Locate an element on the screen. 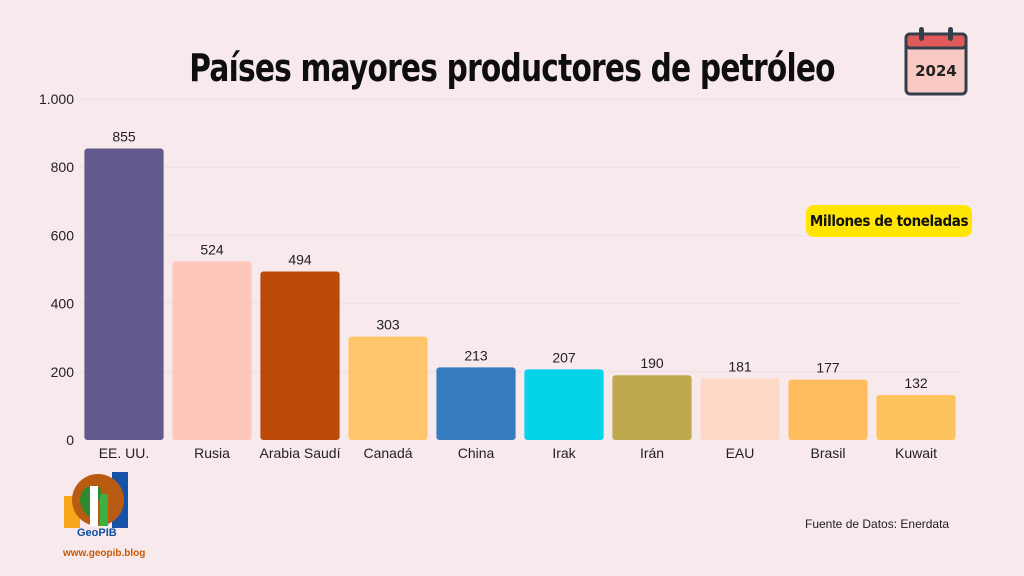 The image size is (1024, 576). y-tick-label: 0 is located at coordinates (70, 440).